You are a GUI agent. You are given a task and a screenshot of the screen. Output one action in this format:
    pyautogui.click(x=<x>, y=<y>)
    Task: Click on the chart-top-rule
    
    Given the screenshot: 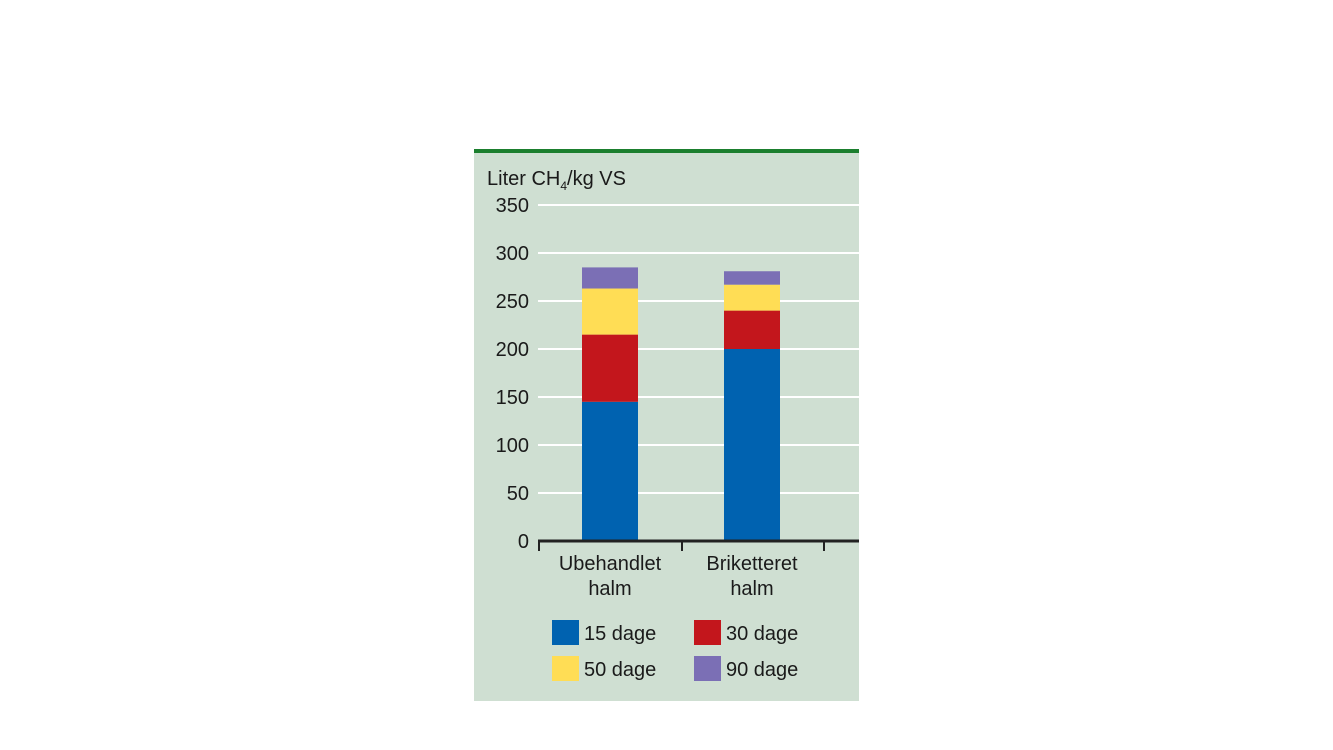 What is the action you would take?
    pyautogui.click(x=666, y=151)
    